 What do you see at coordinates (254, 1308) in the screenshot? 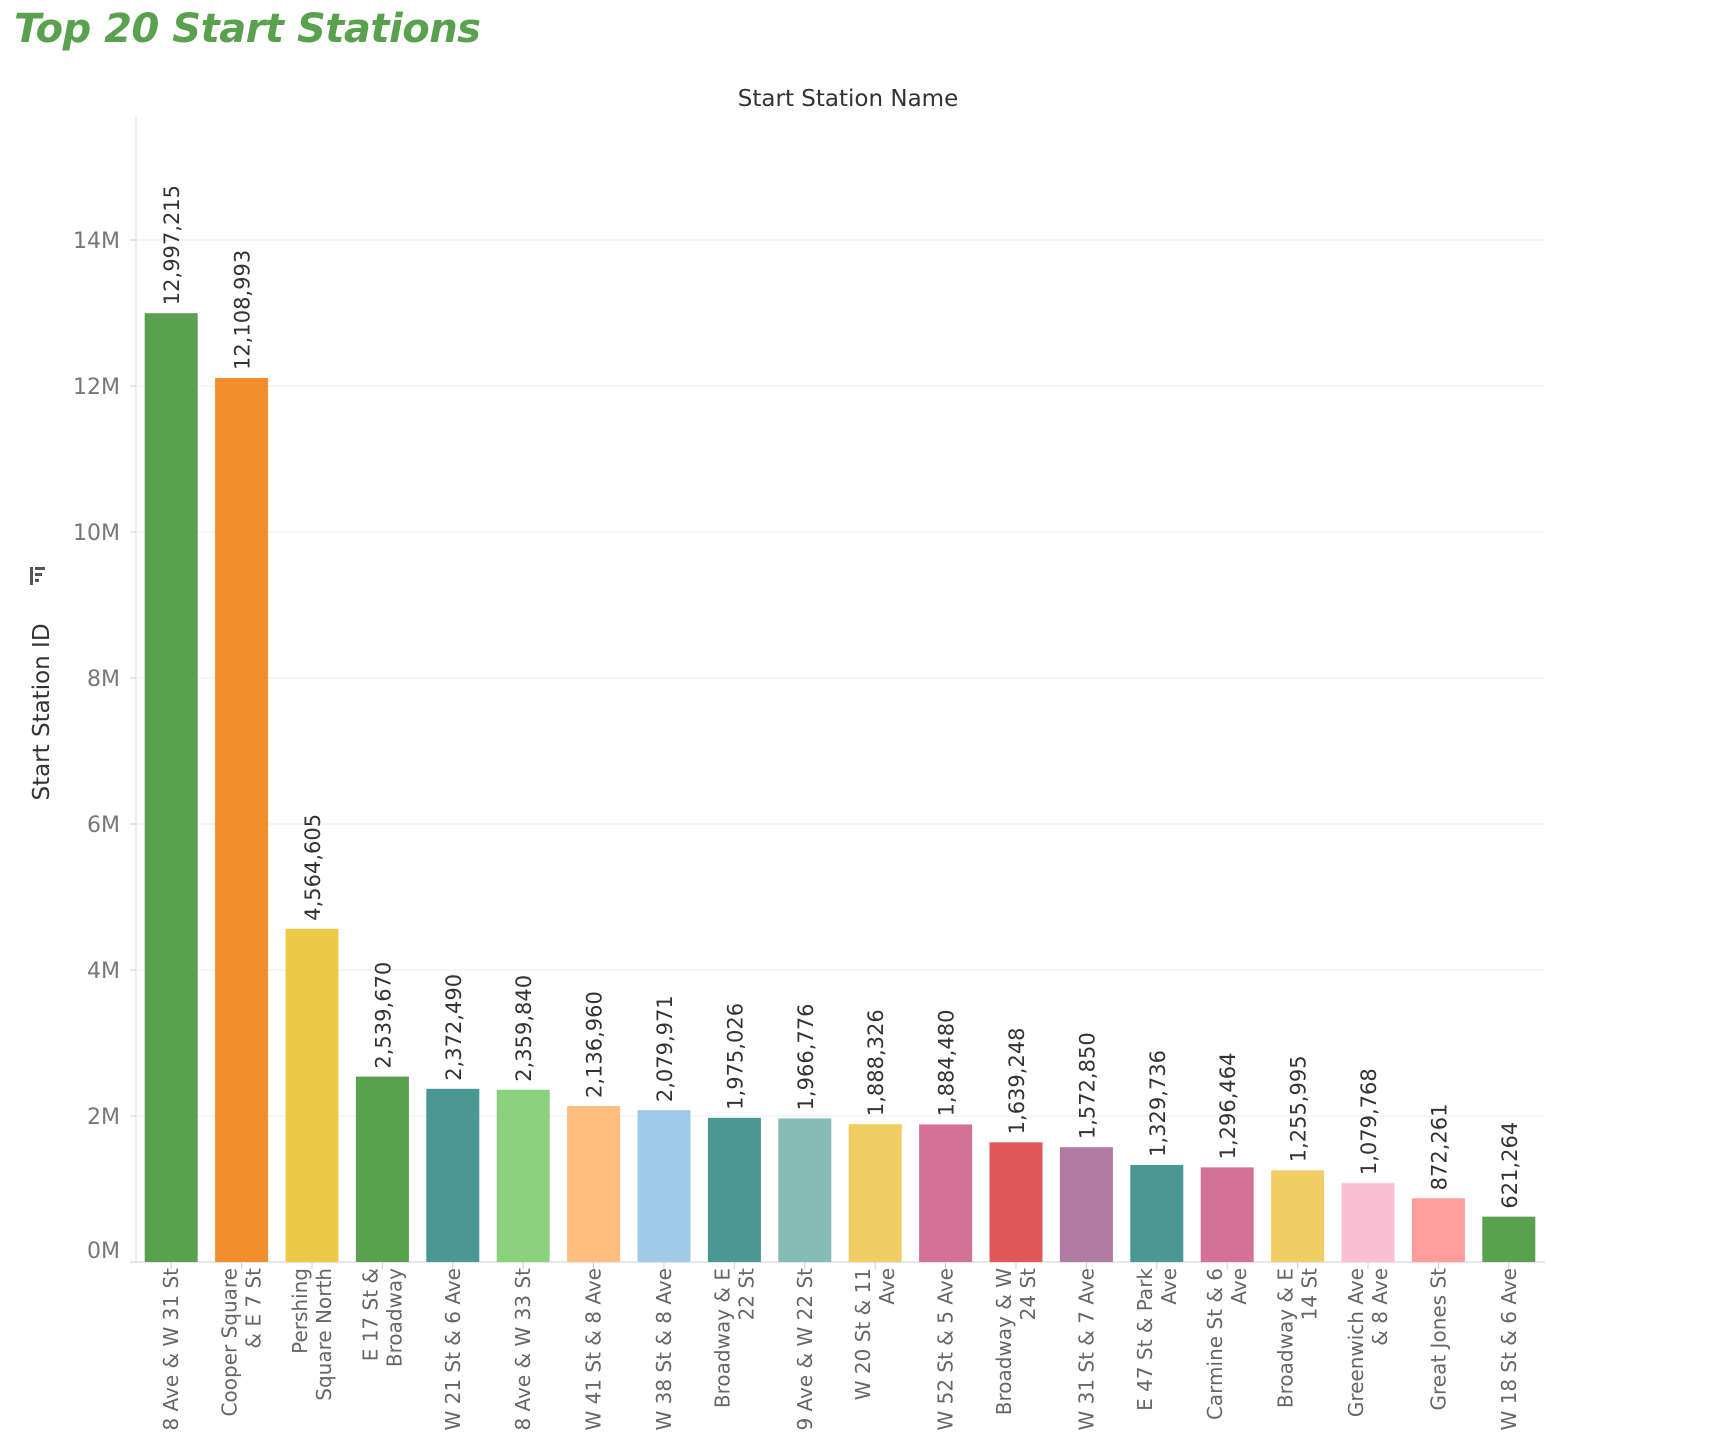
I see `category-label: & E 7 St` at bounding box center [254, 1308].